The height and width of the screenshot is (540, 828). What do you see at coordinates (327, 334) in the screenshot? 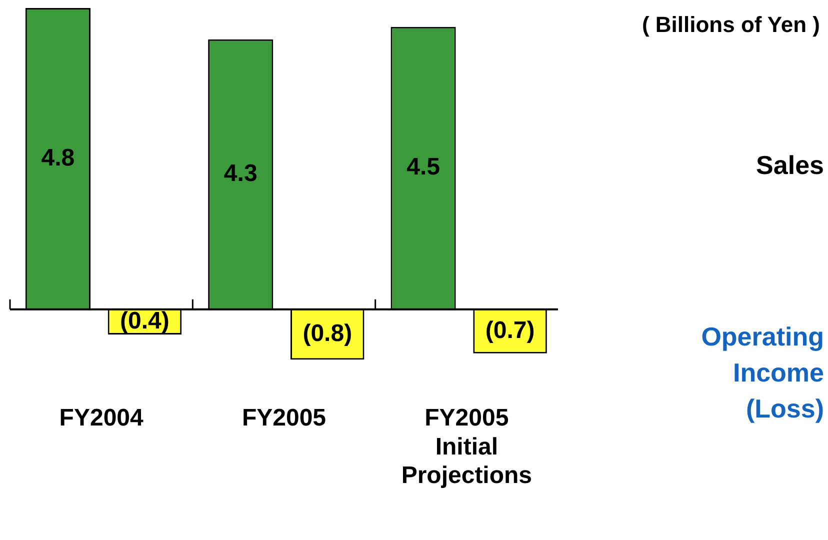
I see `data-label: (0.8)` at bounding box center [327, 334].